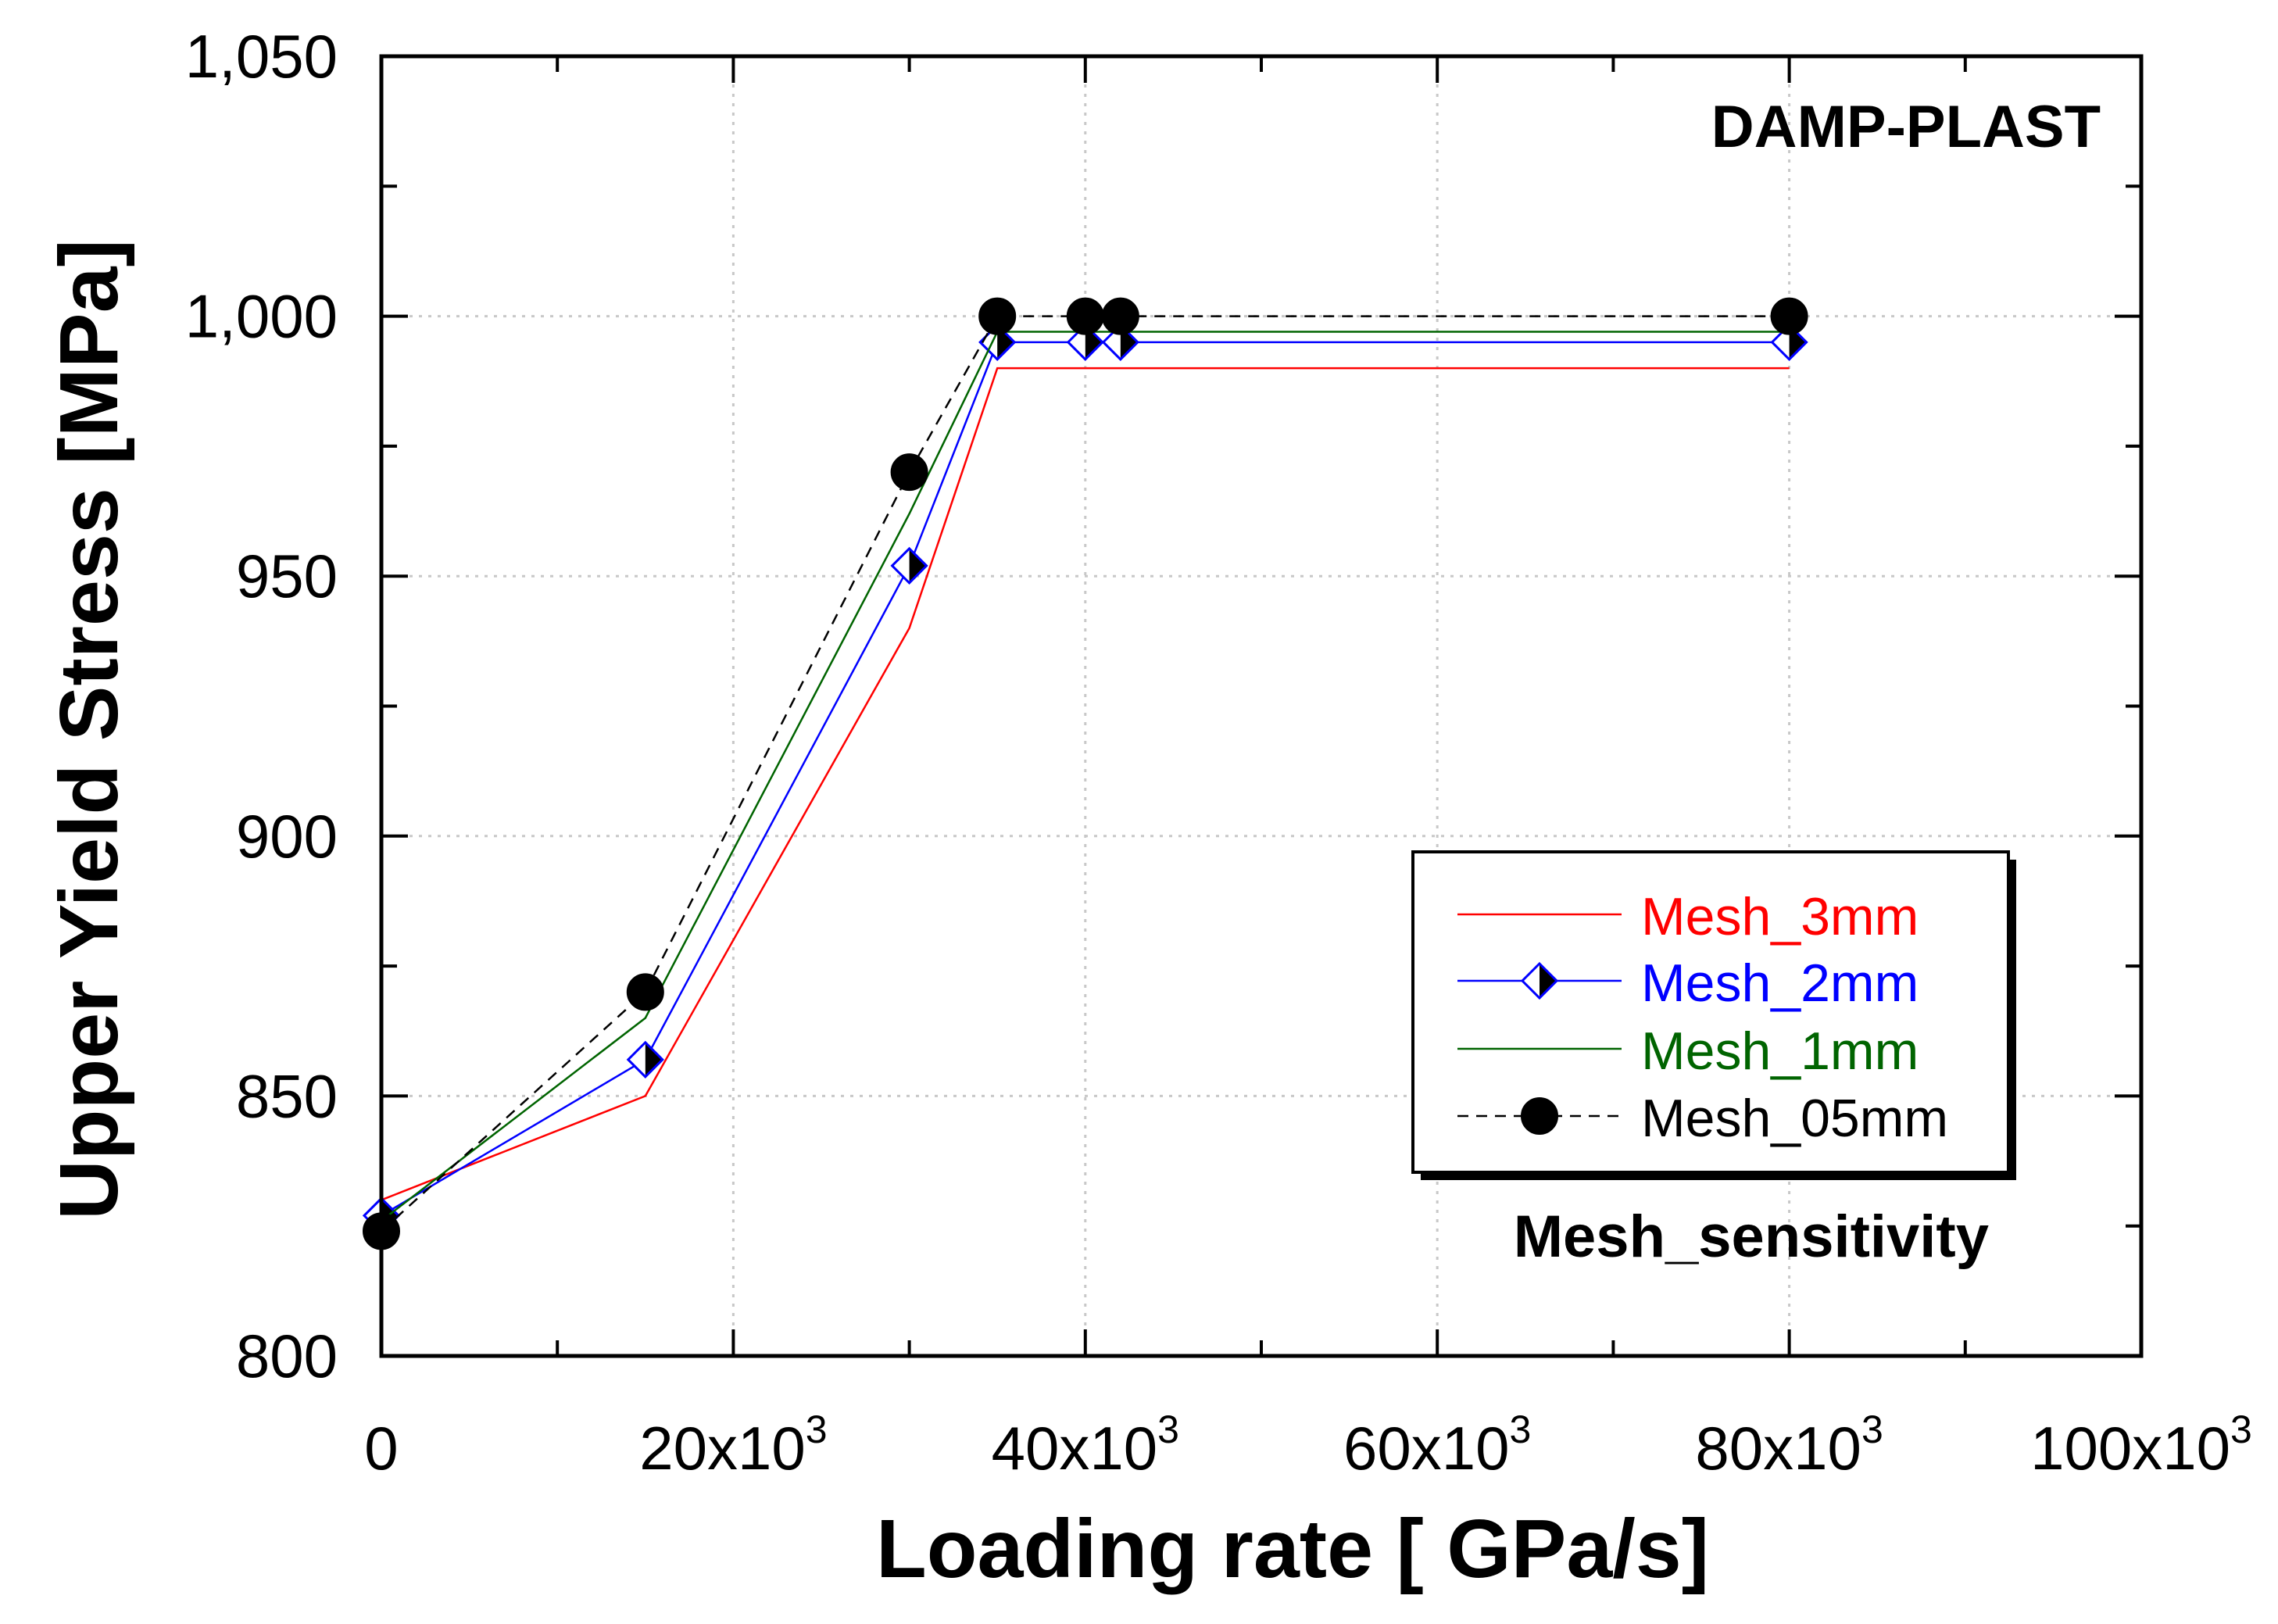 The height and width of the screenshot is (1624, 2278). I want to click on legend-label: Mesh_2mm, so click(1780, 983).